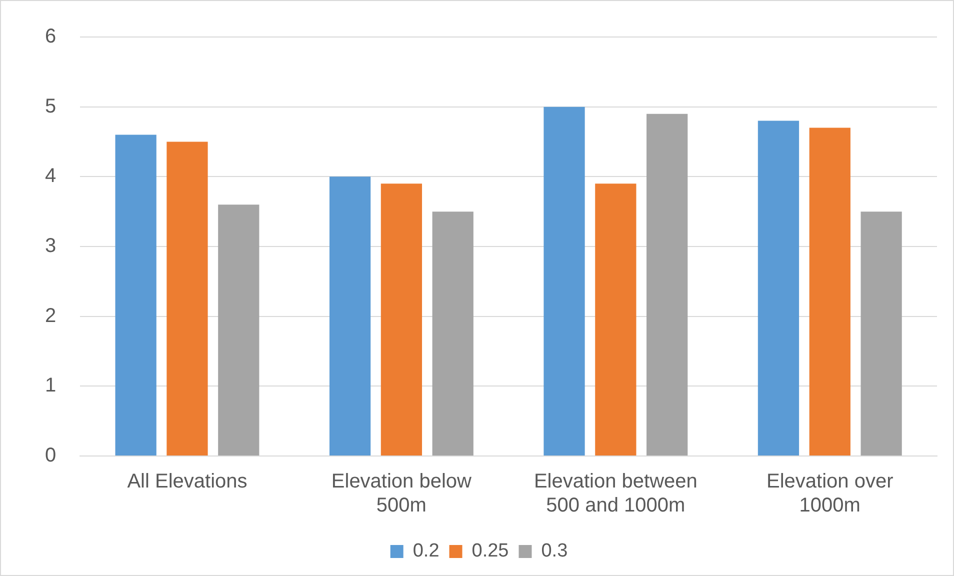 Image resolution: width=954 pixels, height=576 pixels. Describe the element at coordinates (426, 551) in the screenshot. I see `legend-label: 0.2` at that location.